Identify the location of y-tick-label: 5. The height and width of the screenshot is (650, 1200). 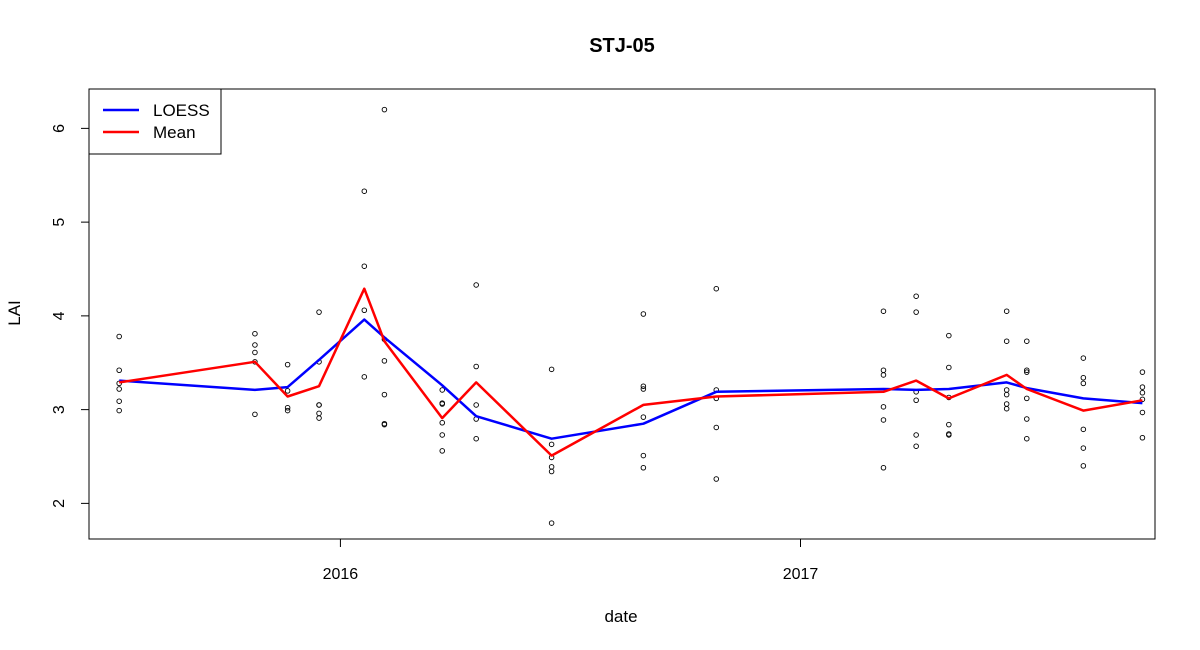
(59, 222).